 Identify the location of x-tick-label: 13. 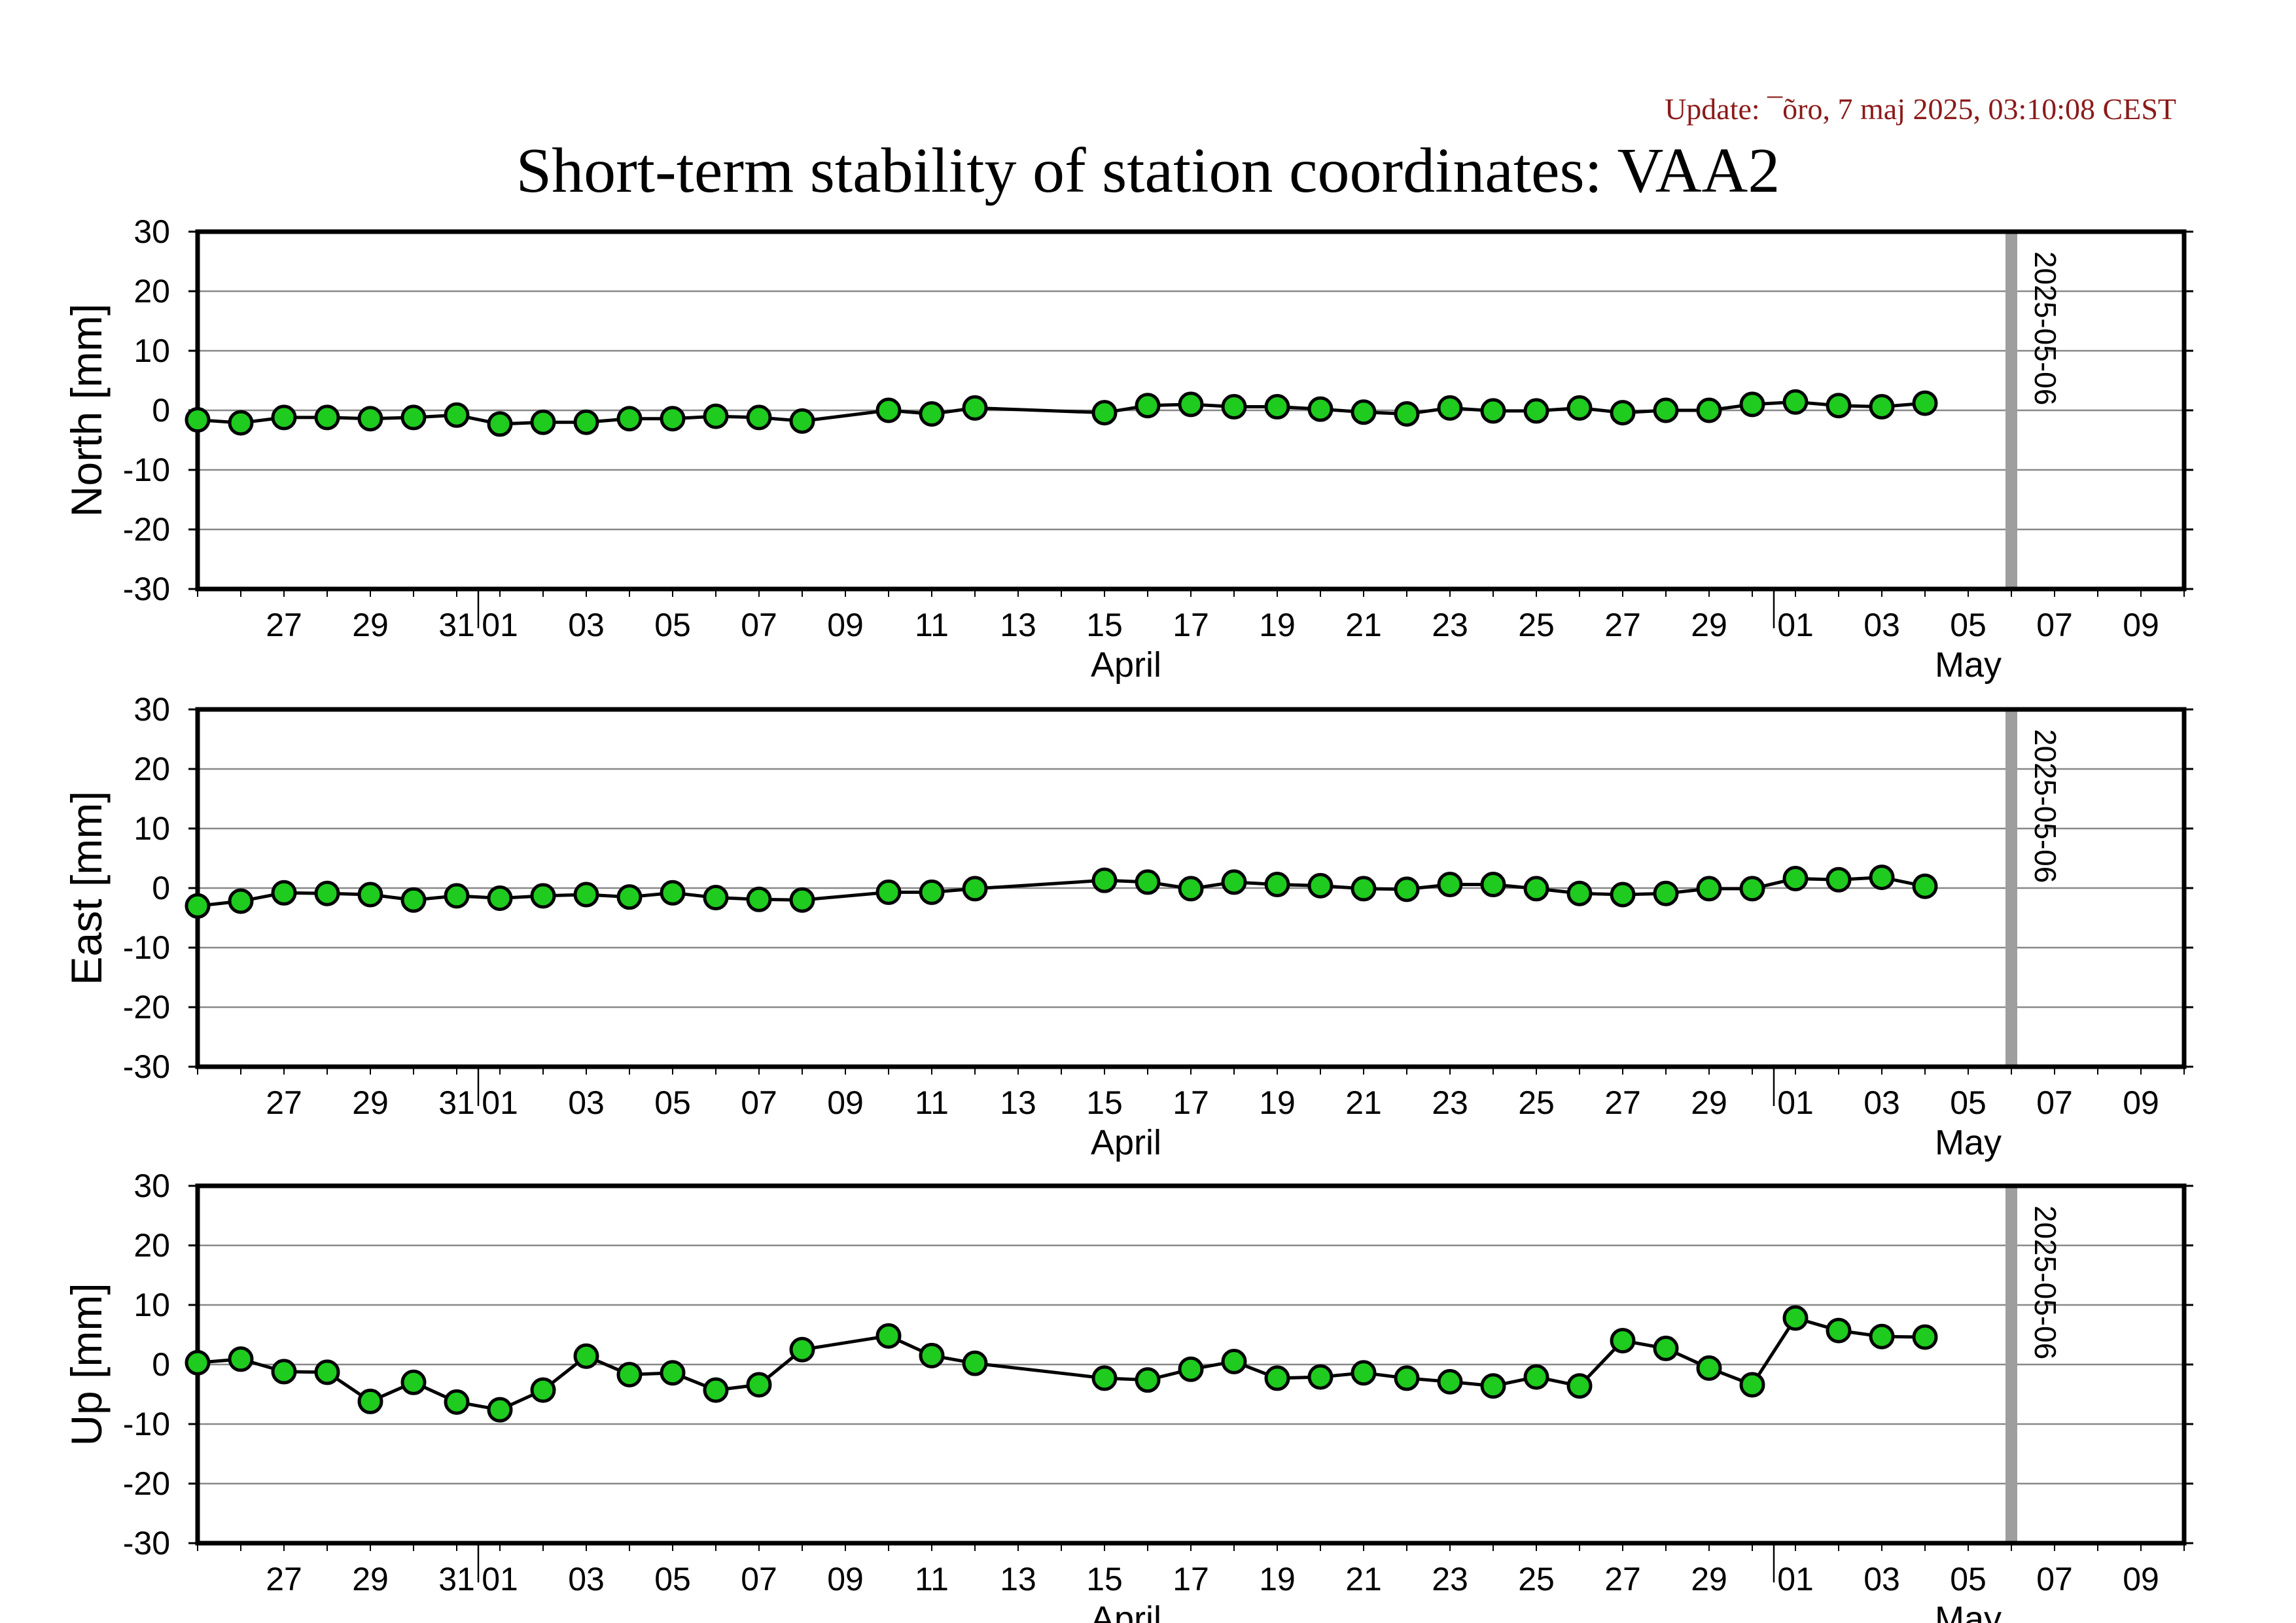
(1018, 625).